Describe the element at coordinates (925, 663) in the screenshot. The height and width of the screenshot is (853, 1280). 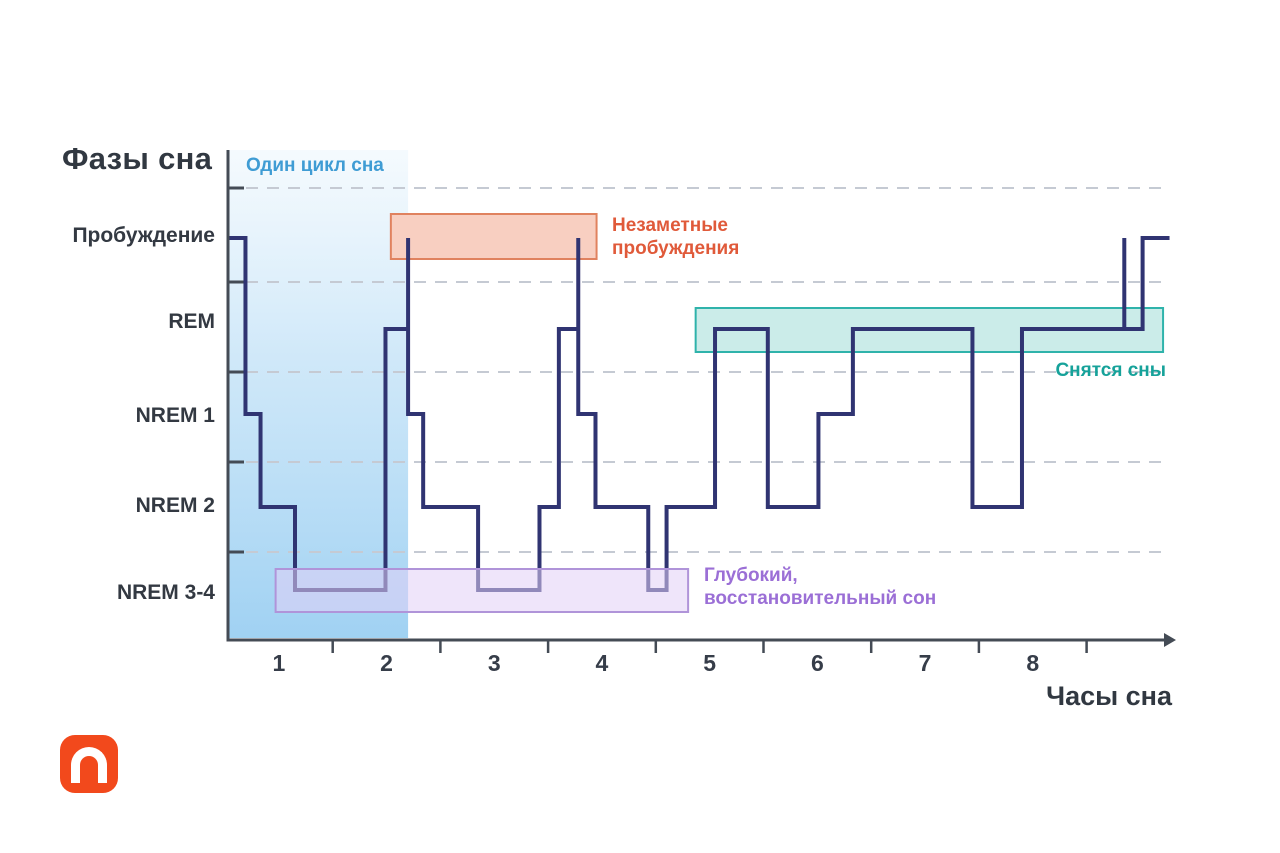
I see `x-tick-label-7: 7` at that location.